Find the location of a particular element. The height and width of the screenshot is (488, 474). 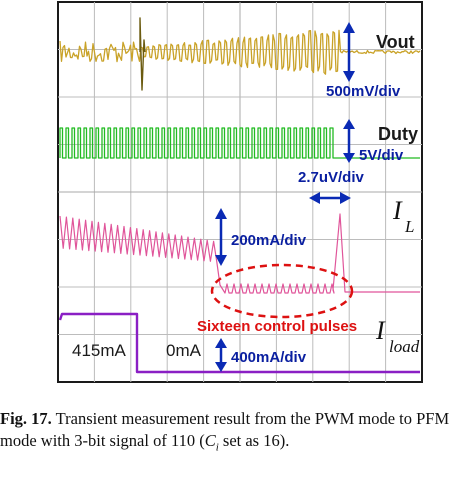

duty-trace is located at coordinates (239, 143).